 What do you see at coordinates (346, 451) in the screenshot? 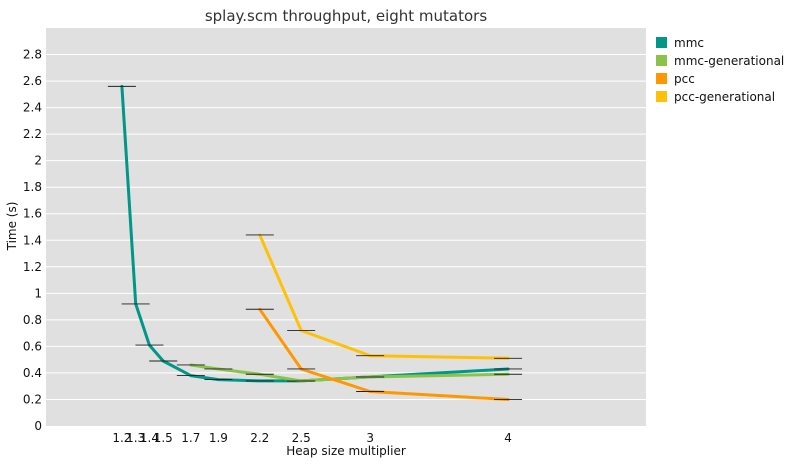
I see `x-axis-label: Heap size multiplier` at bounding box center [346, 451].